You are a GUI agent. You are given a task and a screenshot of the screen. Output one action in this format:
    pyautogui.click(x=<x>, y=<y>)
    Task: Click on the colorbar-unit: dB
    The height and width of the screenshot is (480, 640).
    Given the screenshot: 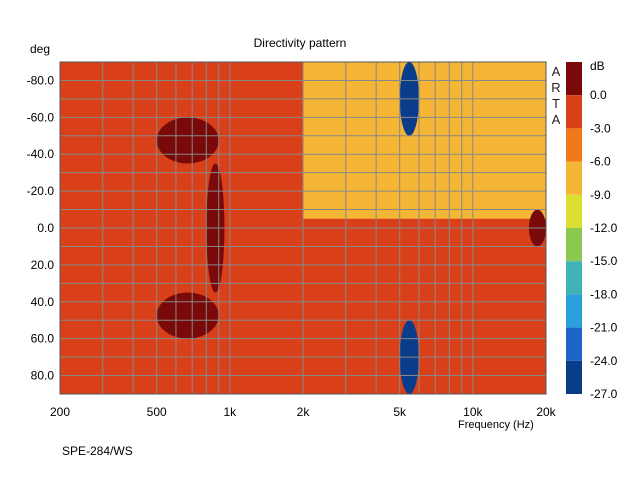 What is the action you would take?
    pyautogui.click(x=597, y=66)
    